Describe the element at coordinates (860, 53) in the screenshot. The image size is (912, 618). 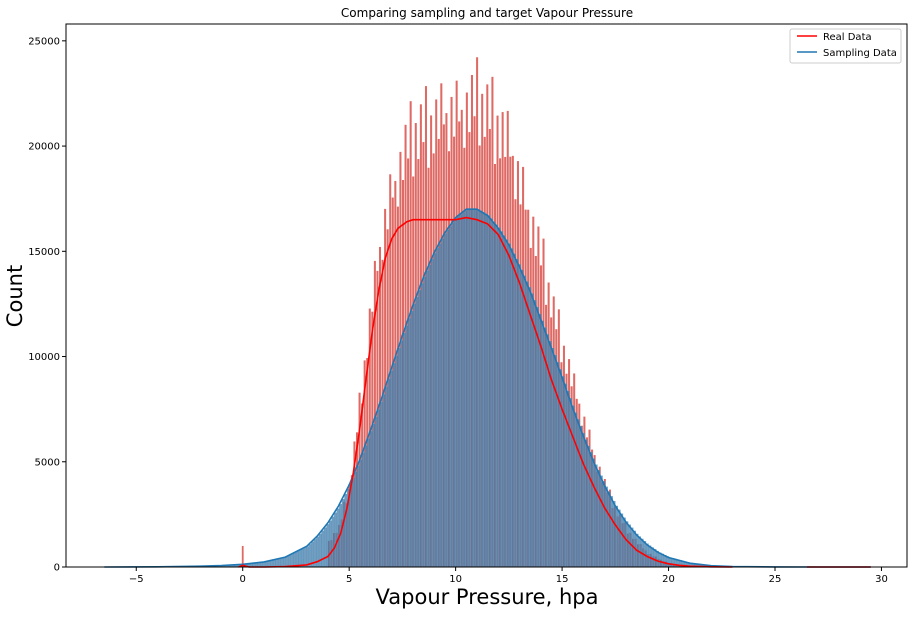
I see `legend-sampling-data-label: Sampling Data` at that location.